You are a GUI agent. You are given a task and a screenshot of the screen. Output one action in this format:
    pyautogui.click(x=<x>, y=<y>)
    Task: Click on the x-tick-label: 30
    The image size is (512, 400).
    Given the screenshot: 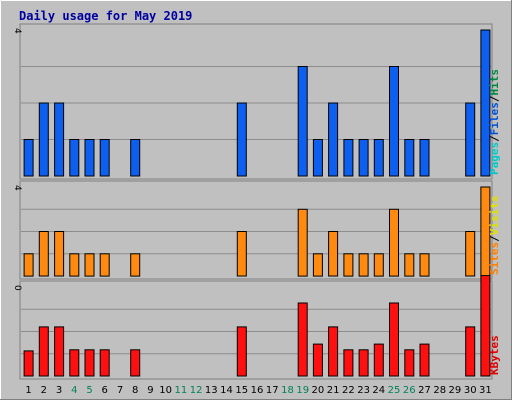 What is the action you would take?
    pyautogui.click(x=470, y=390)
    